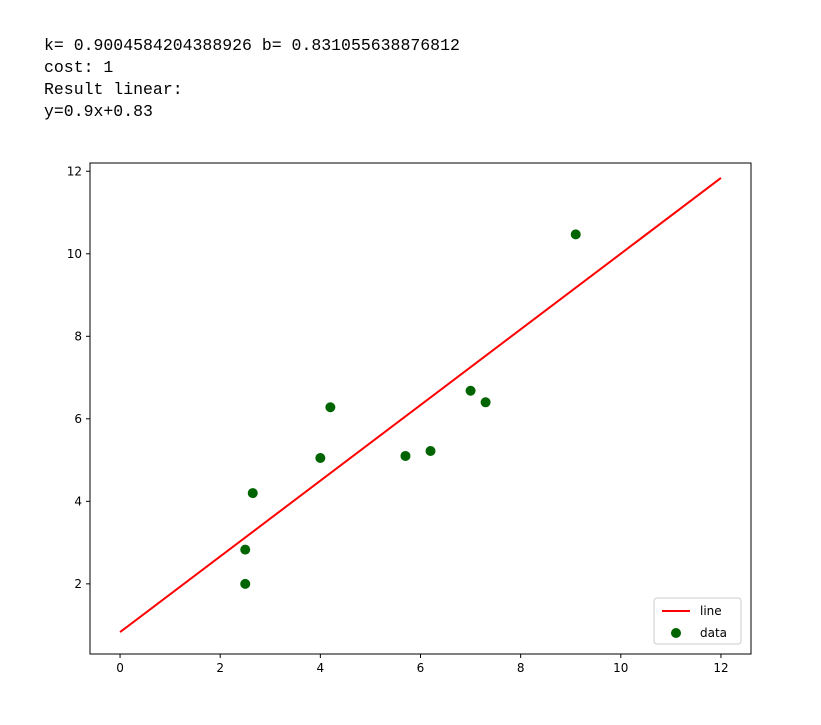  What do you see at coordinates (720, 668) in the screenshot?
I see `x-tick-label: 12` at bounding box center [720, 668].